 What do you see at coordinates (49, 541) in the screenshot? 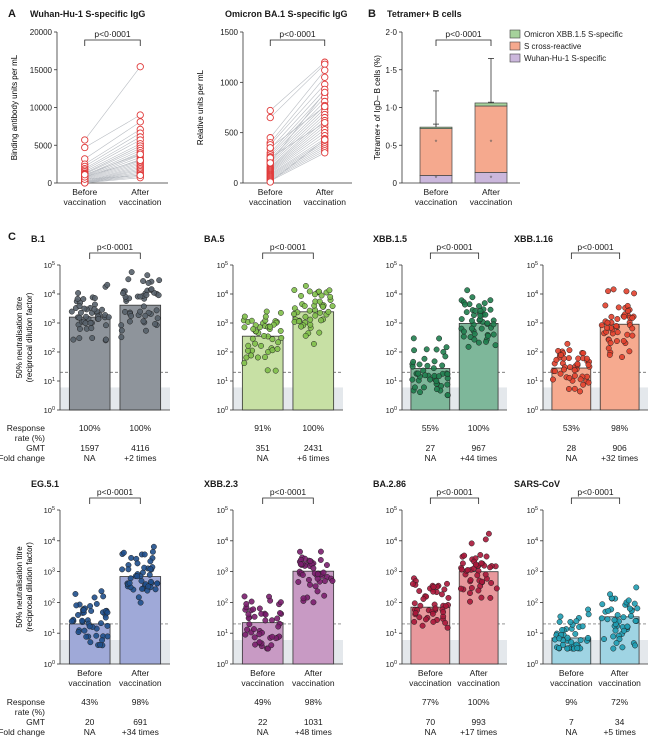
I see `y-tick-label-EG.5.1: 104` at bounding box center [49, 541].